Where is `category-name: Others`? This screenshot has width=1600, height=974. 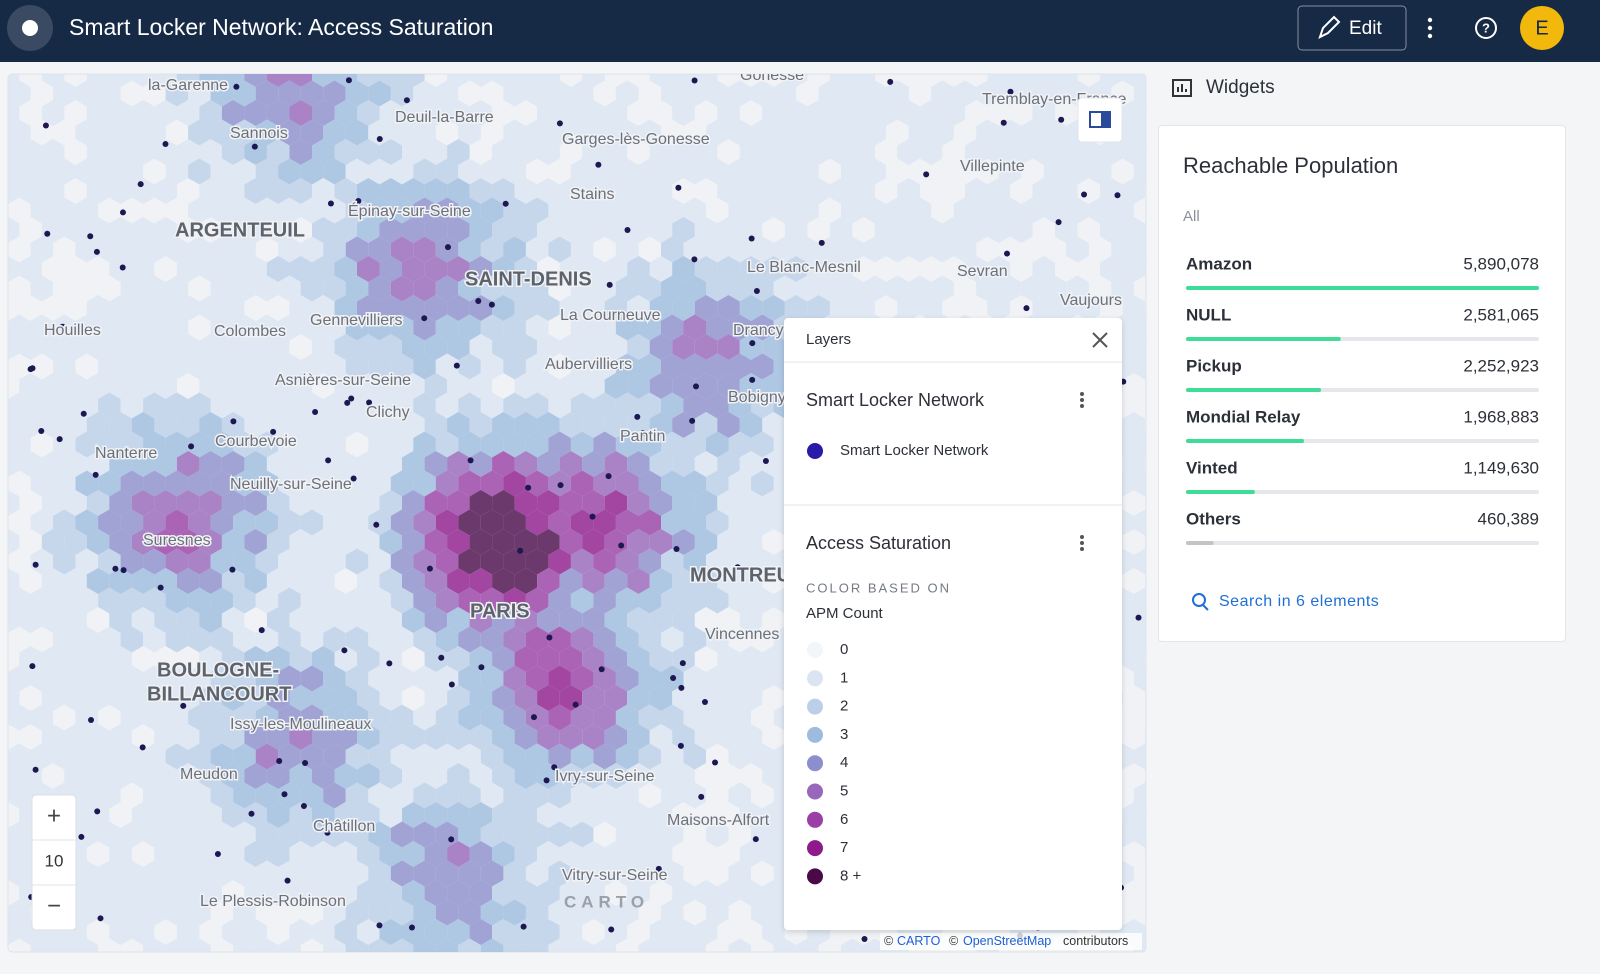
category-name: Others is located at coordinates (1213, 518).